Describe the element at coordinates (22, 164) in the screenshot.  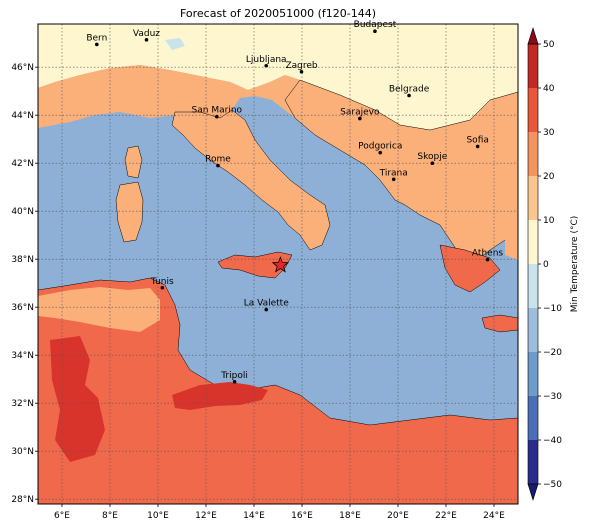
I see `y-tick-label: 42°N` at that location.